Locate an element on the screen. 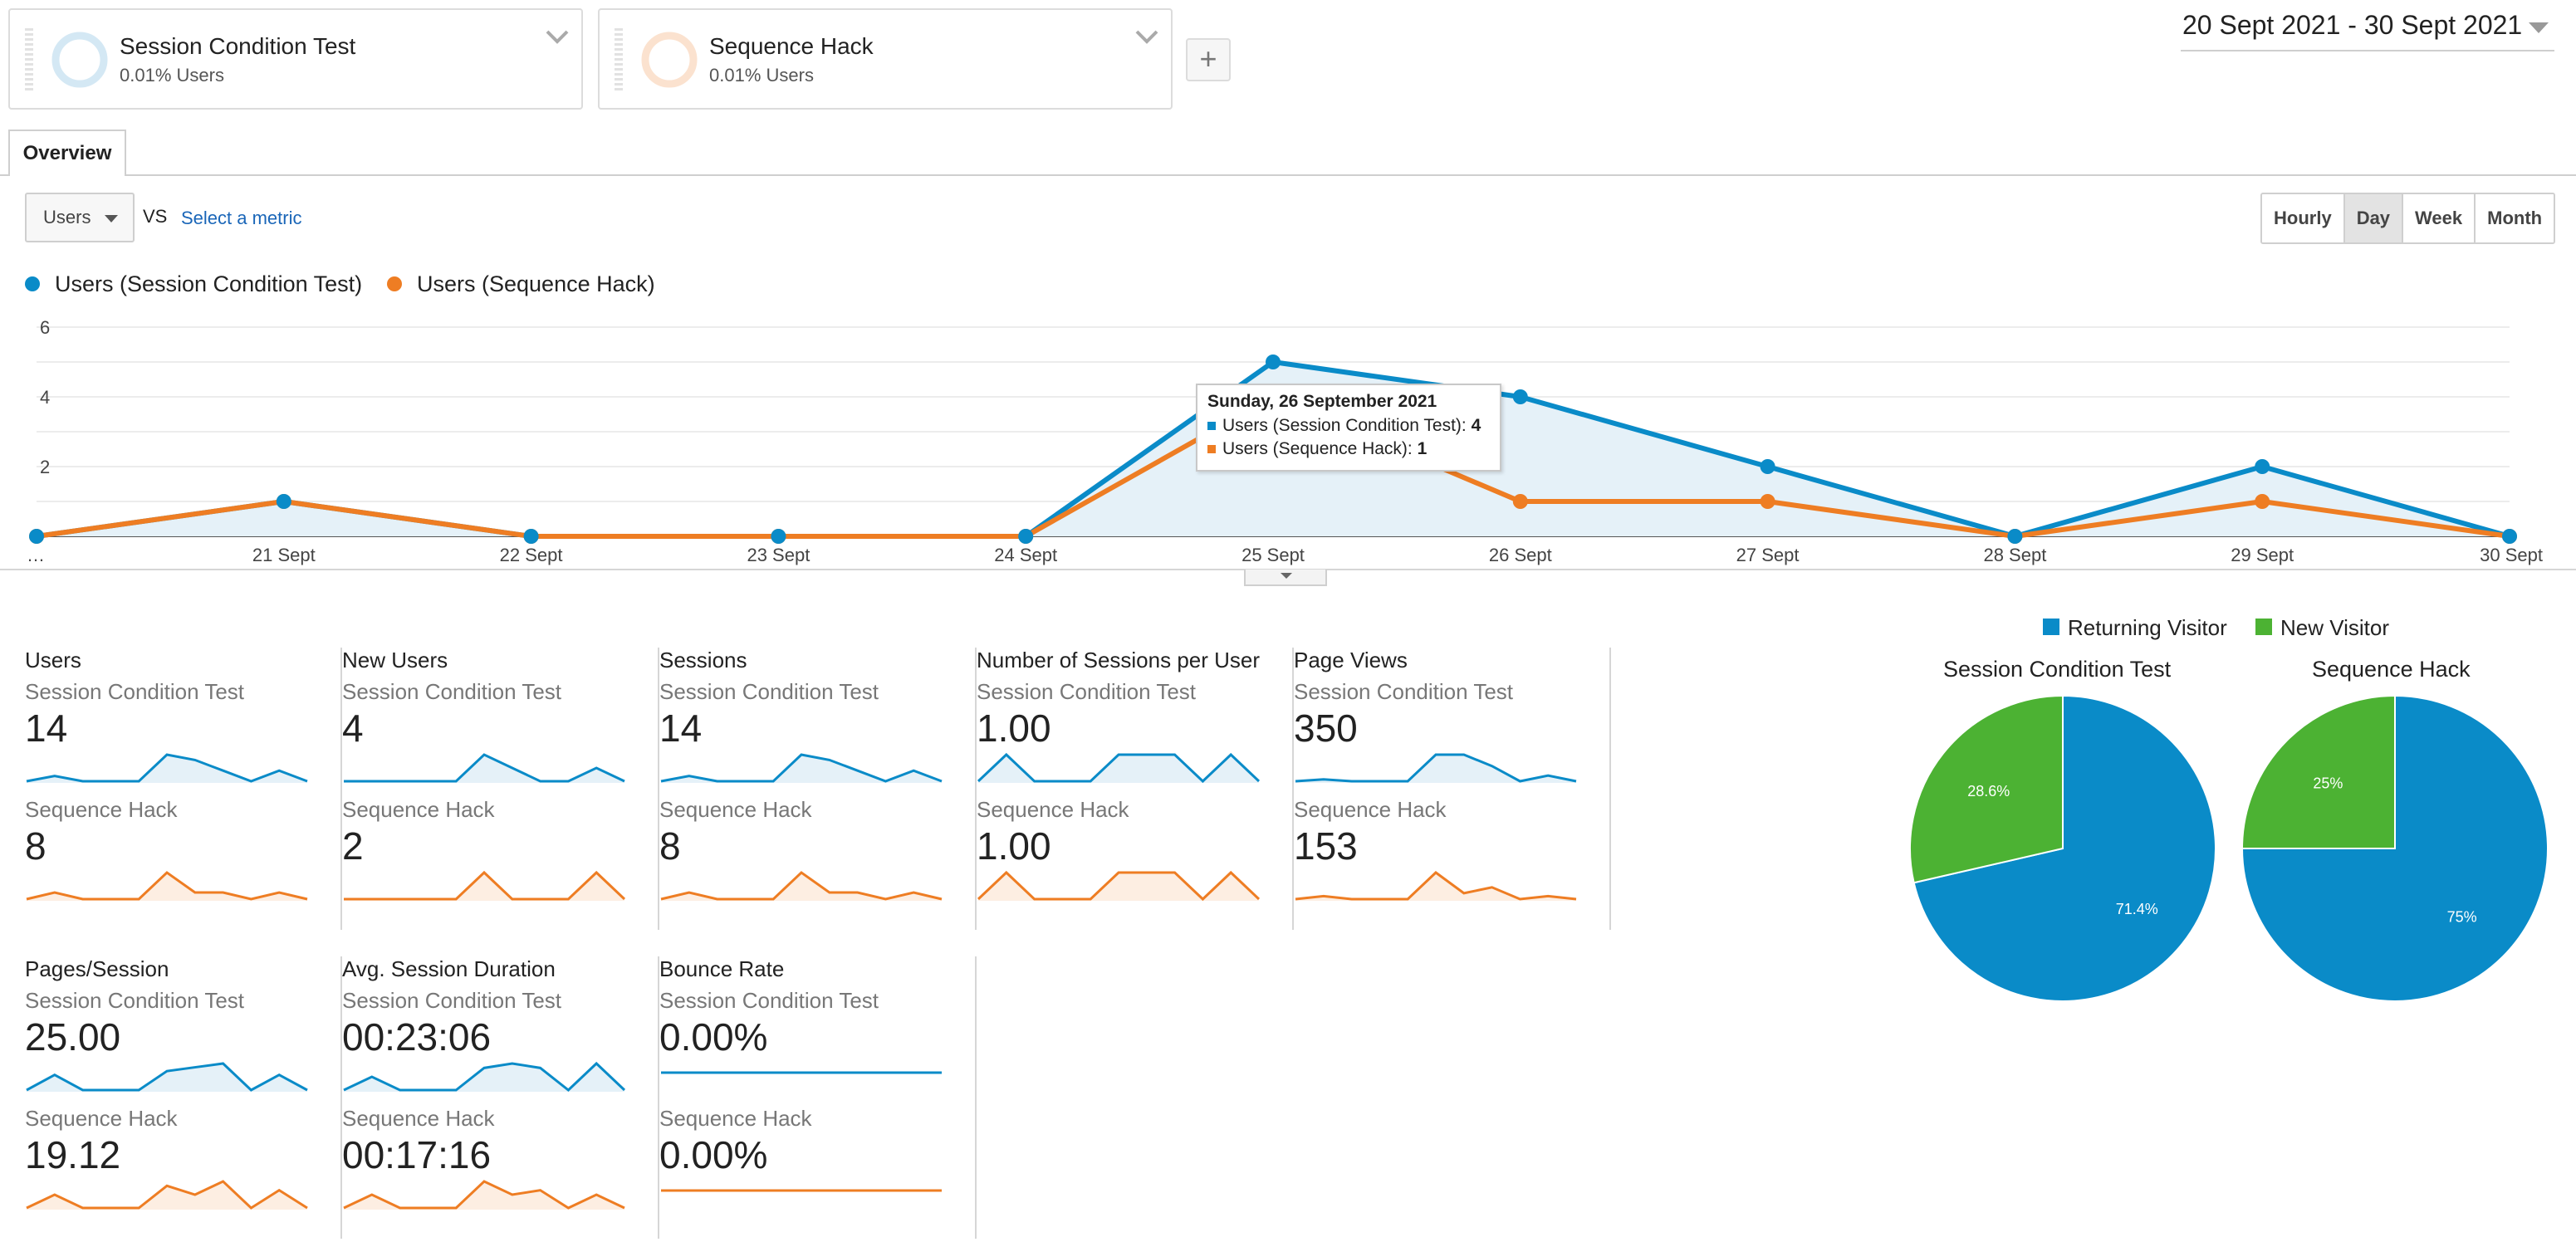 The height and width of the screenshot is (1242, 2576). segment-card-session-condition-test: Session Condition Test 0.01% Users is located at coordinates (295, 59).